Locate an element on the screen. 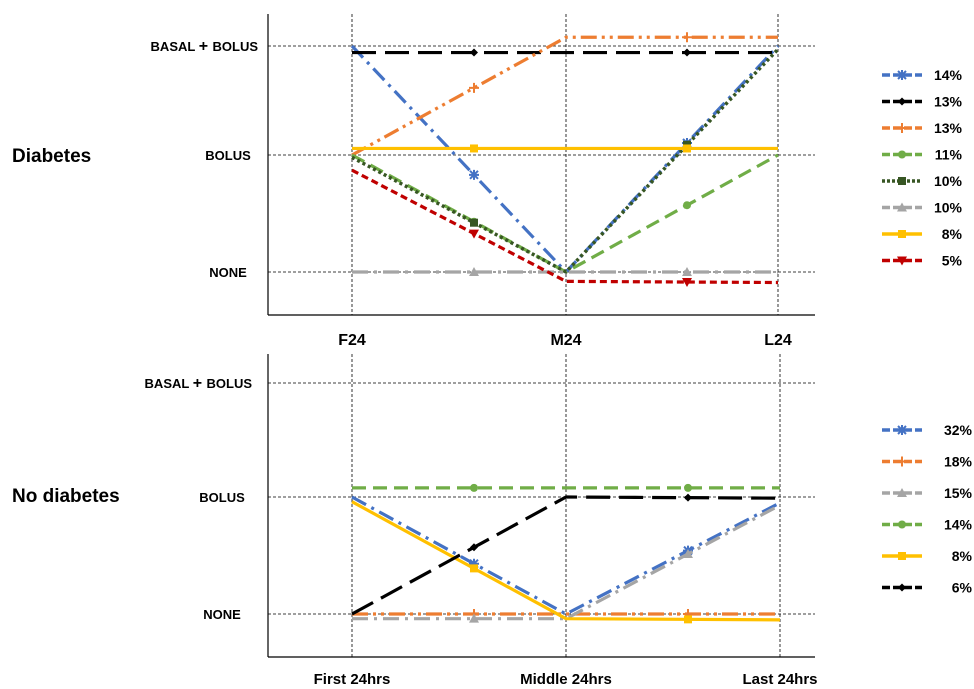 The width and height of the screenshot is (974, 689). panel-2-category-label: Middle 24hrs is located at coordinates (566, 679).